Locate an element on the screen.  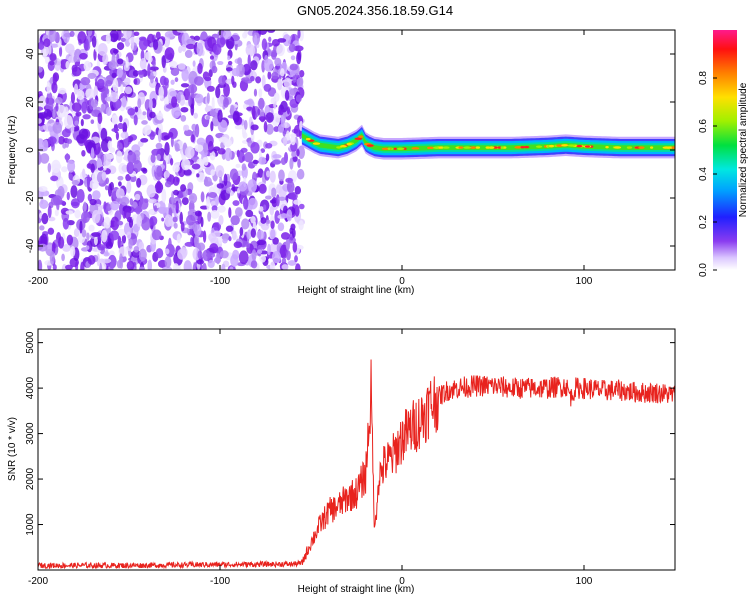
colorbar-tick-label: 0.0 is located at coordinates (703, 270).